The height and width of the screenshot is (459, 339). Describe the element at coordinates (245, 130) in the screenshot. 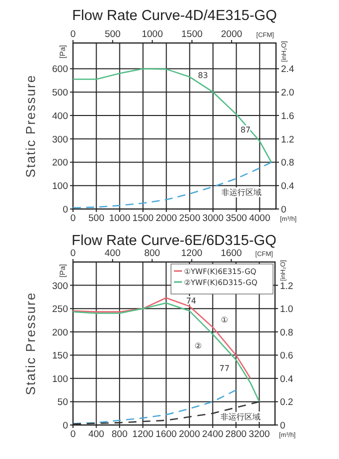

I see `annotation: 87` at that location.